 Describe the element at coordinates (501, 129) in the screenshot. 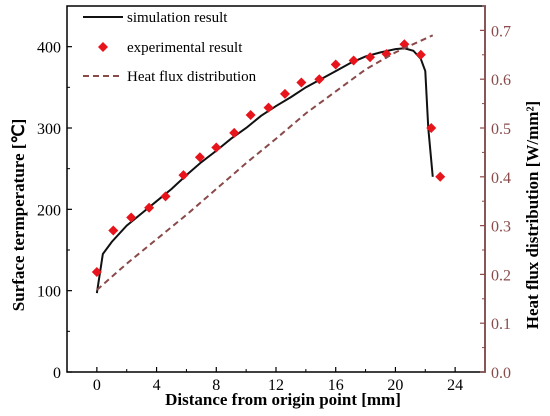

I see `y-right-tick-label: 0.5` at that location.